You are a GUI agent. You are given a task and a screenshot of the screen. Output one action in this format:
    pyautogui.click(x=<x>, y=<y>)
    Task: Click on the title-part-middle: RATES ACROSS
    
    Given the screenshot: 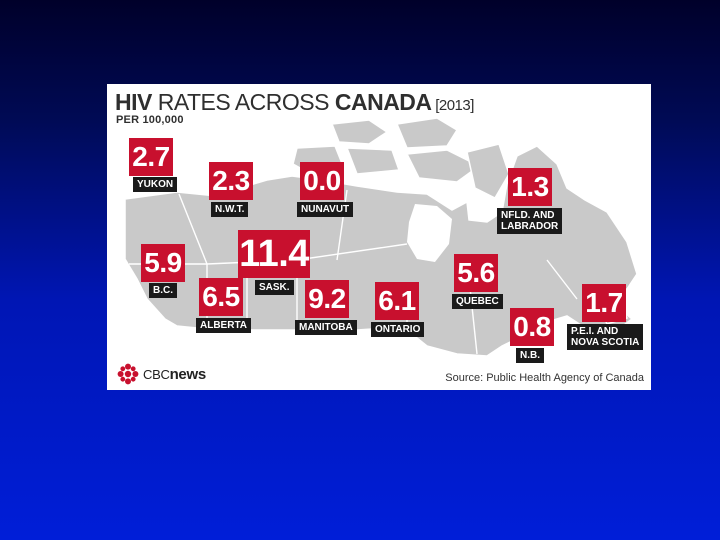 What is the action you would take?
    pyautogui.click(x=243, y=102)
    